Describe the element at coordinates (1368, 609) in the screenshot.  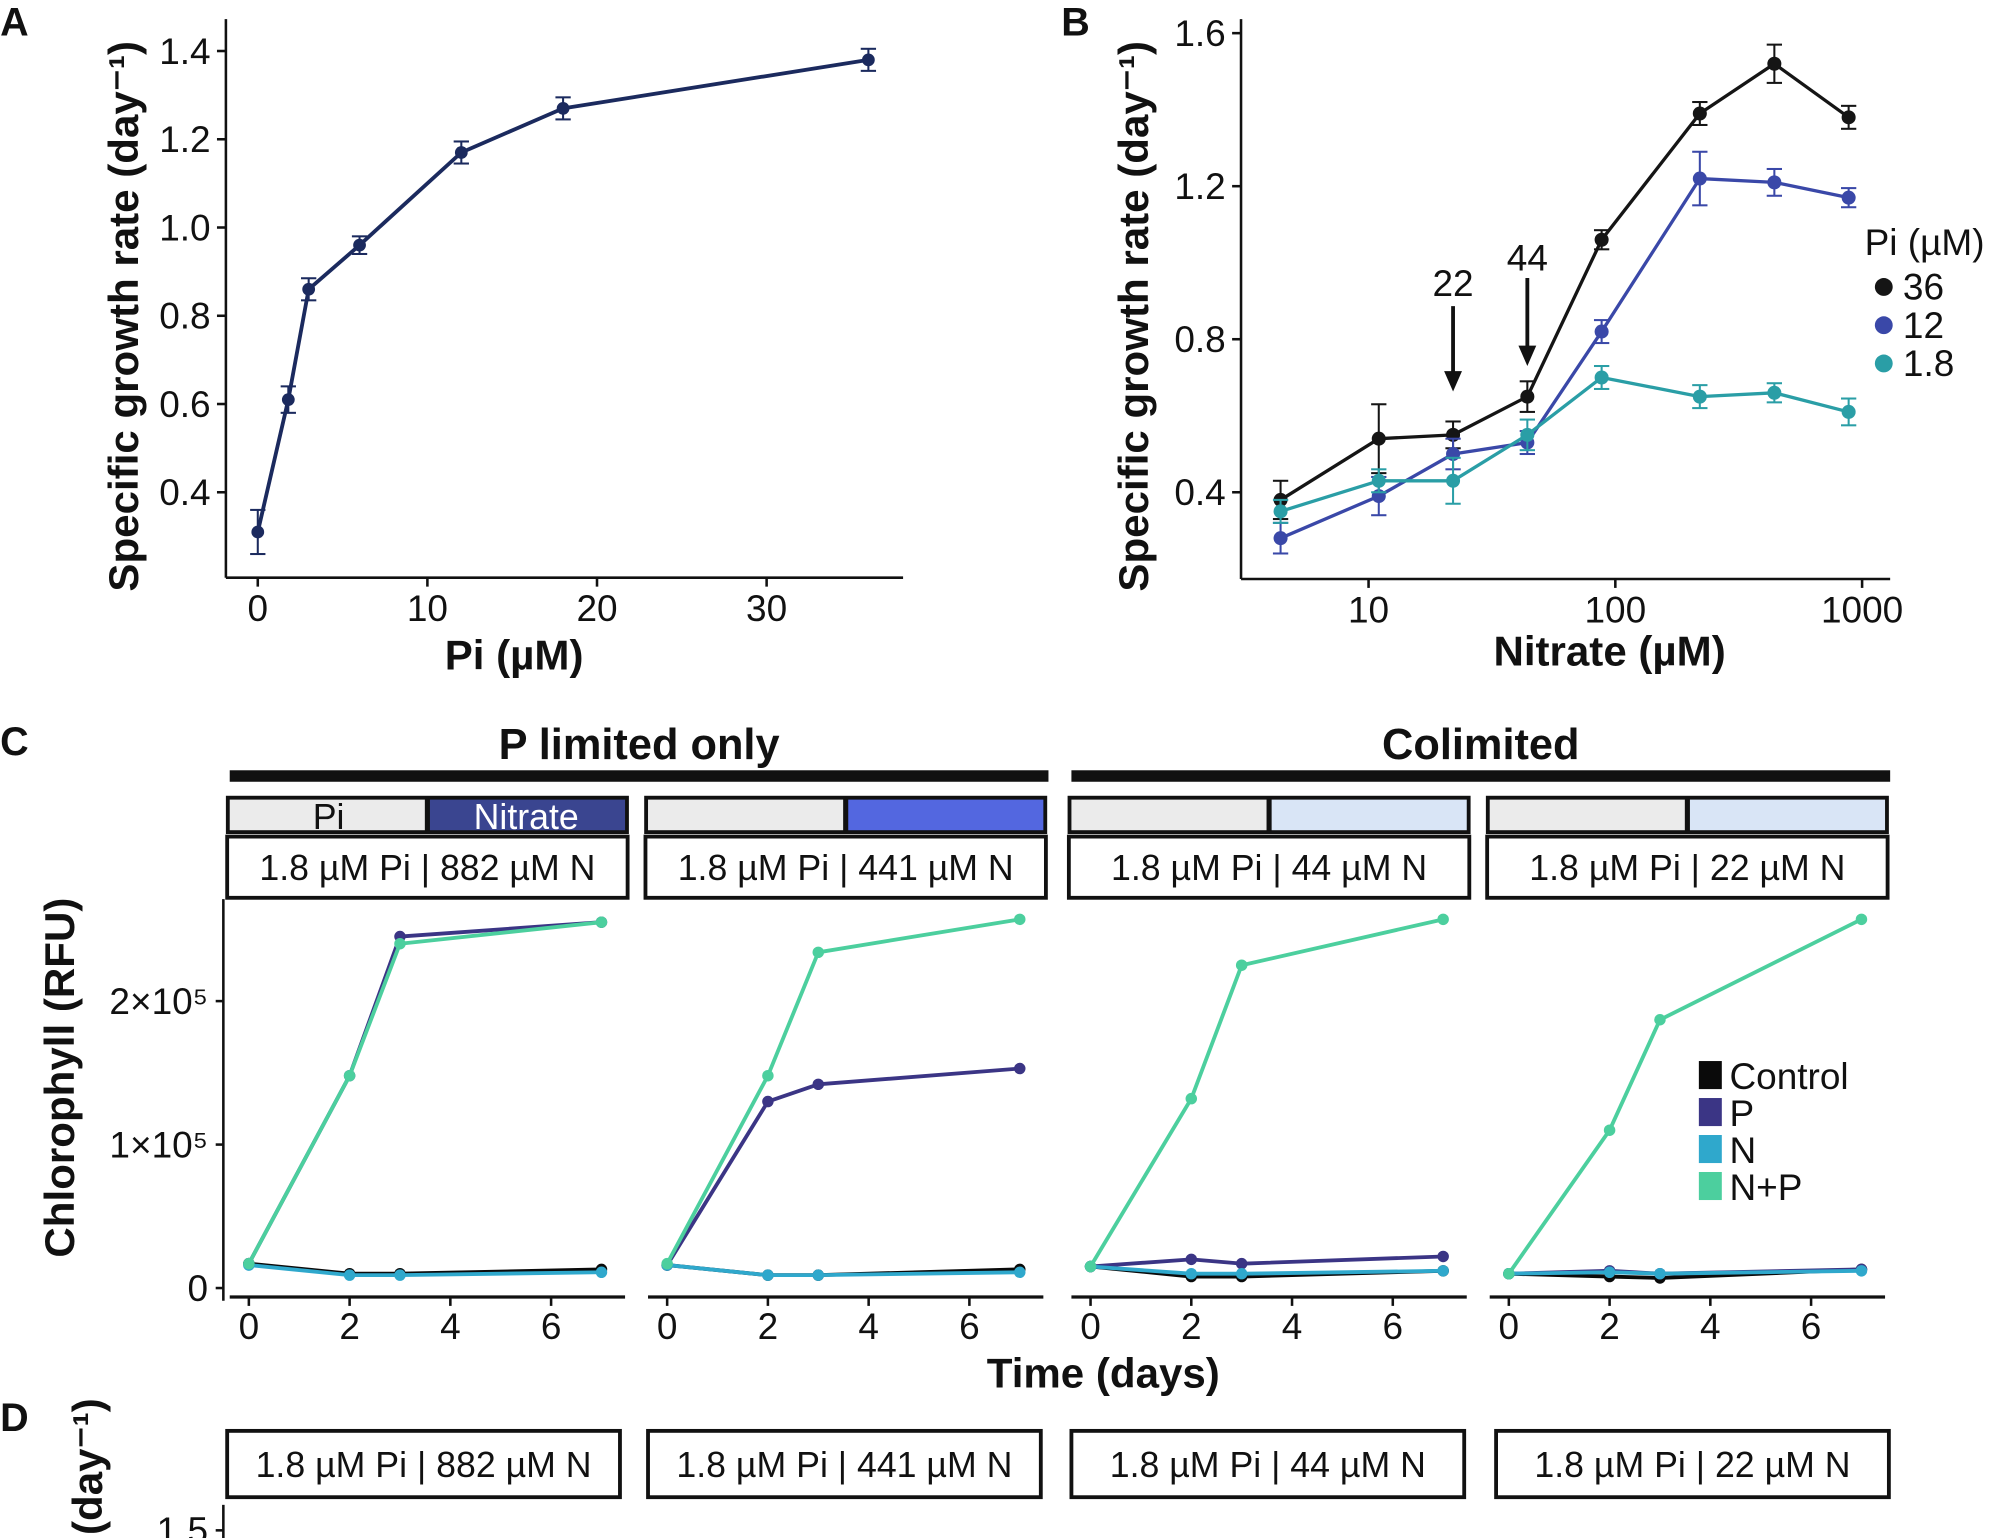
I see `x-tick-label: 10` at that location.